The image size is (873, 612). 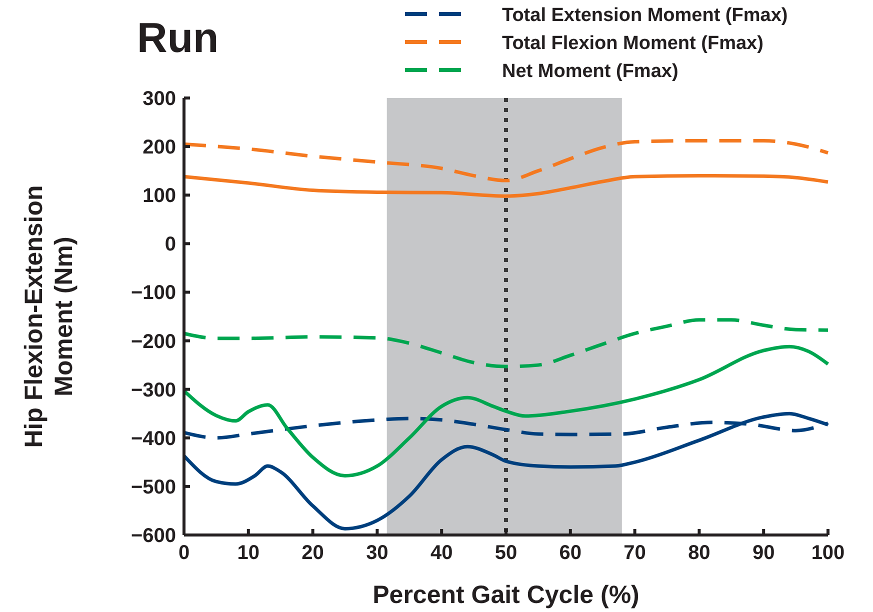 I want to click on y-tick-label: −500, so click(x=153, y=487).